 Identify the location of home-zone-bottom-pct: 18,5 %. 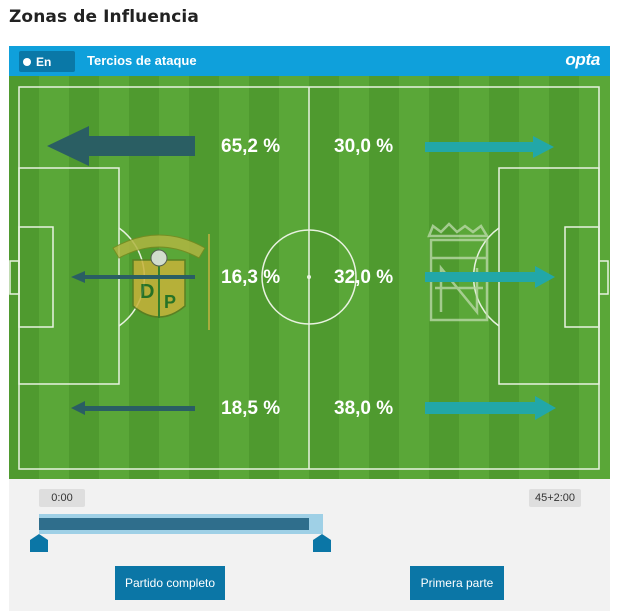
(251, 408).